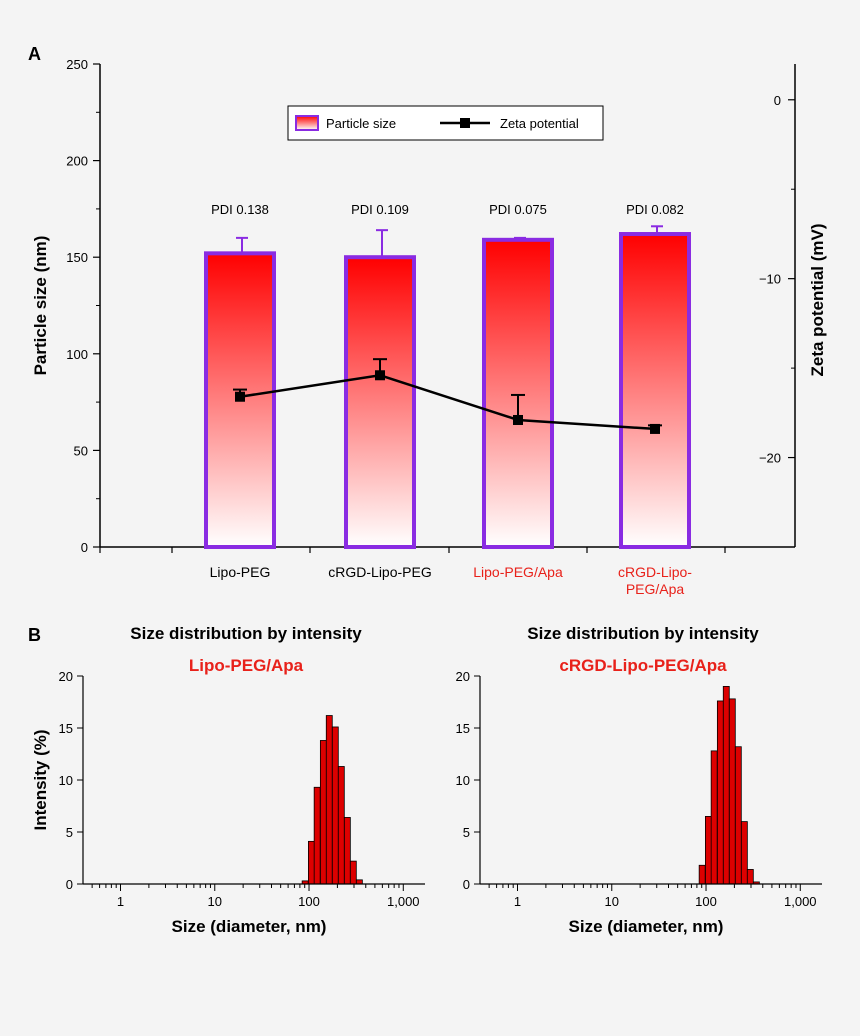 The height and width of the screenshot is (1036, 860). Describe the element at coordinates (77, 257) in the screenshot. I see `y-tick-label: 150` at that location.